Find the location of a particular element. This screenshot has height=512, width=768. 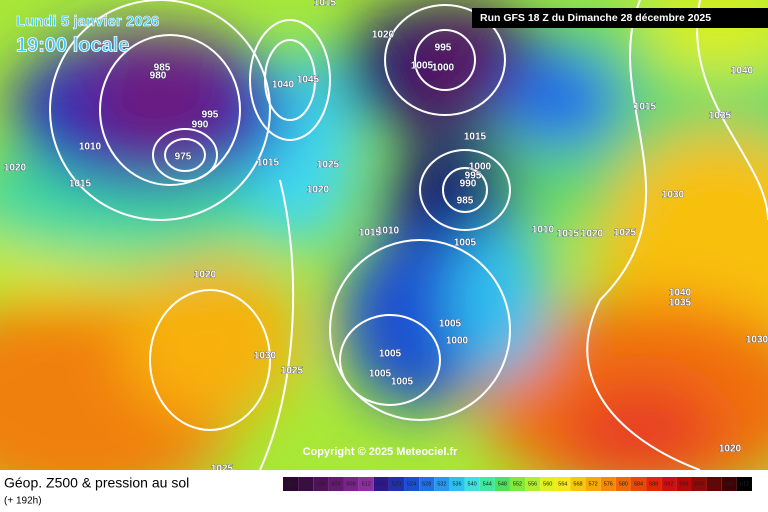

legend-label: 608 is located at coordinates (729, 484).